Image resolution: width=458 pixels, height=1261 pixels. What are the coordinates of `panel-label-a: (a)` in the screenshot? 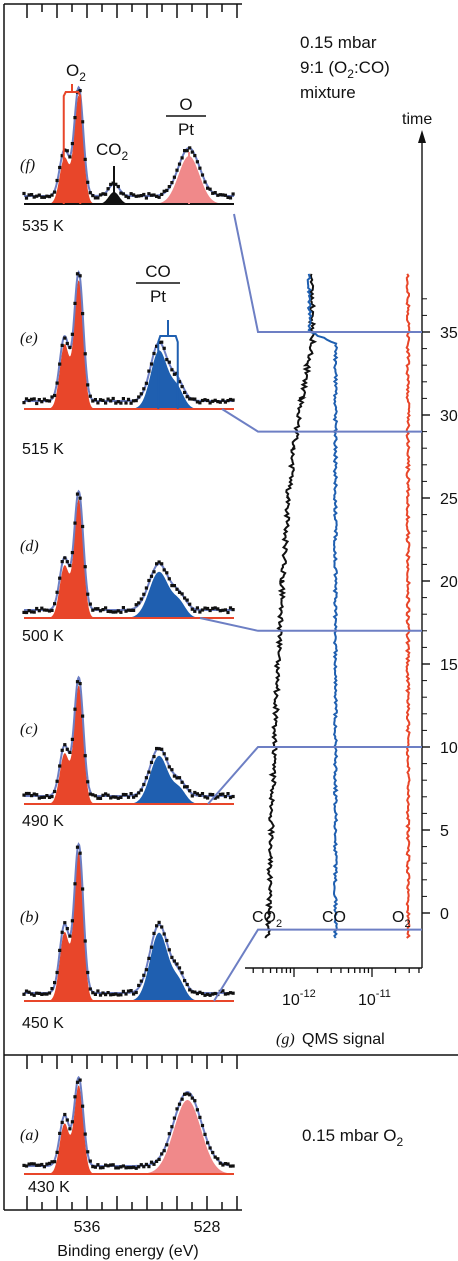 It's located at (29, 1135).